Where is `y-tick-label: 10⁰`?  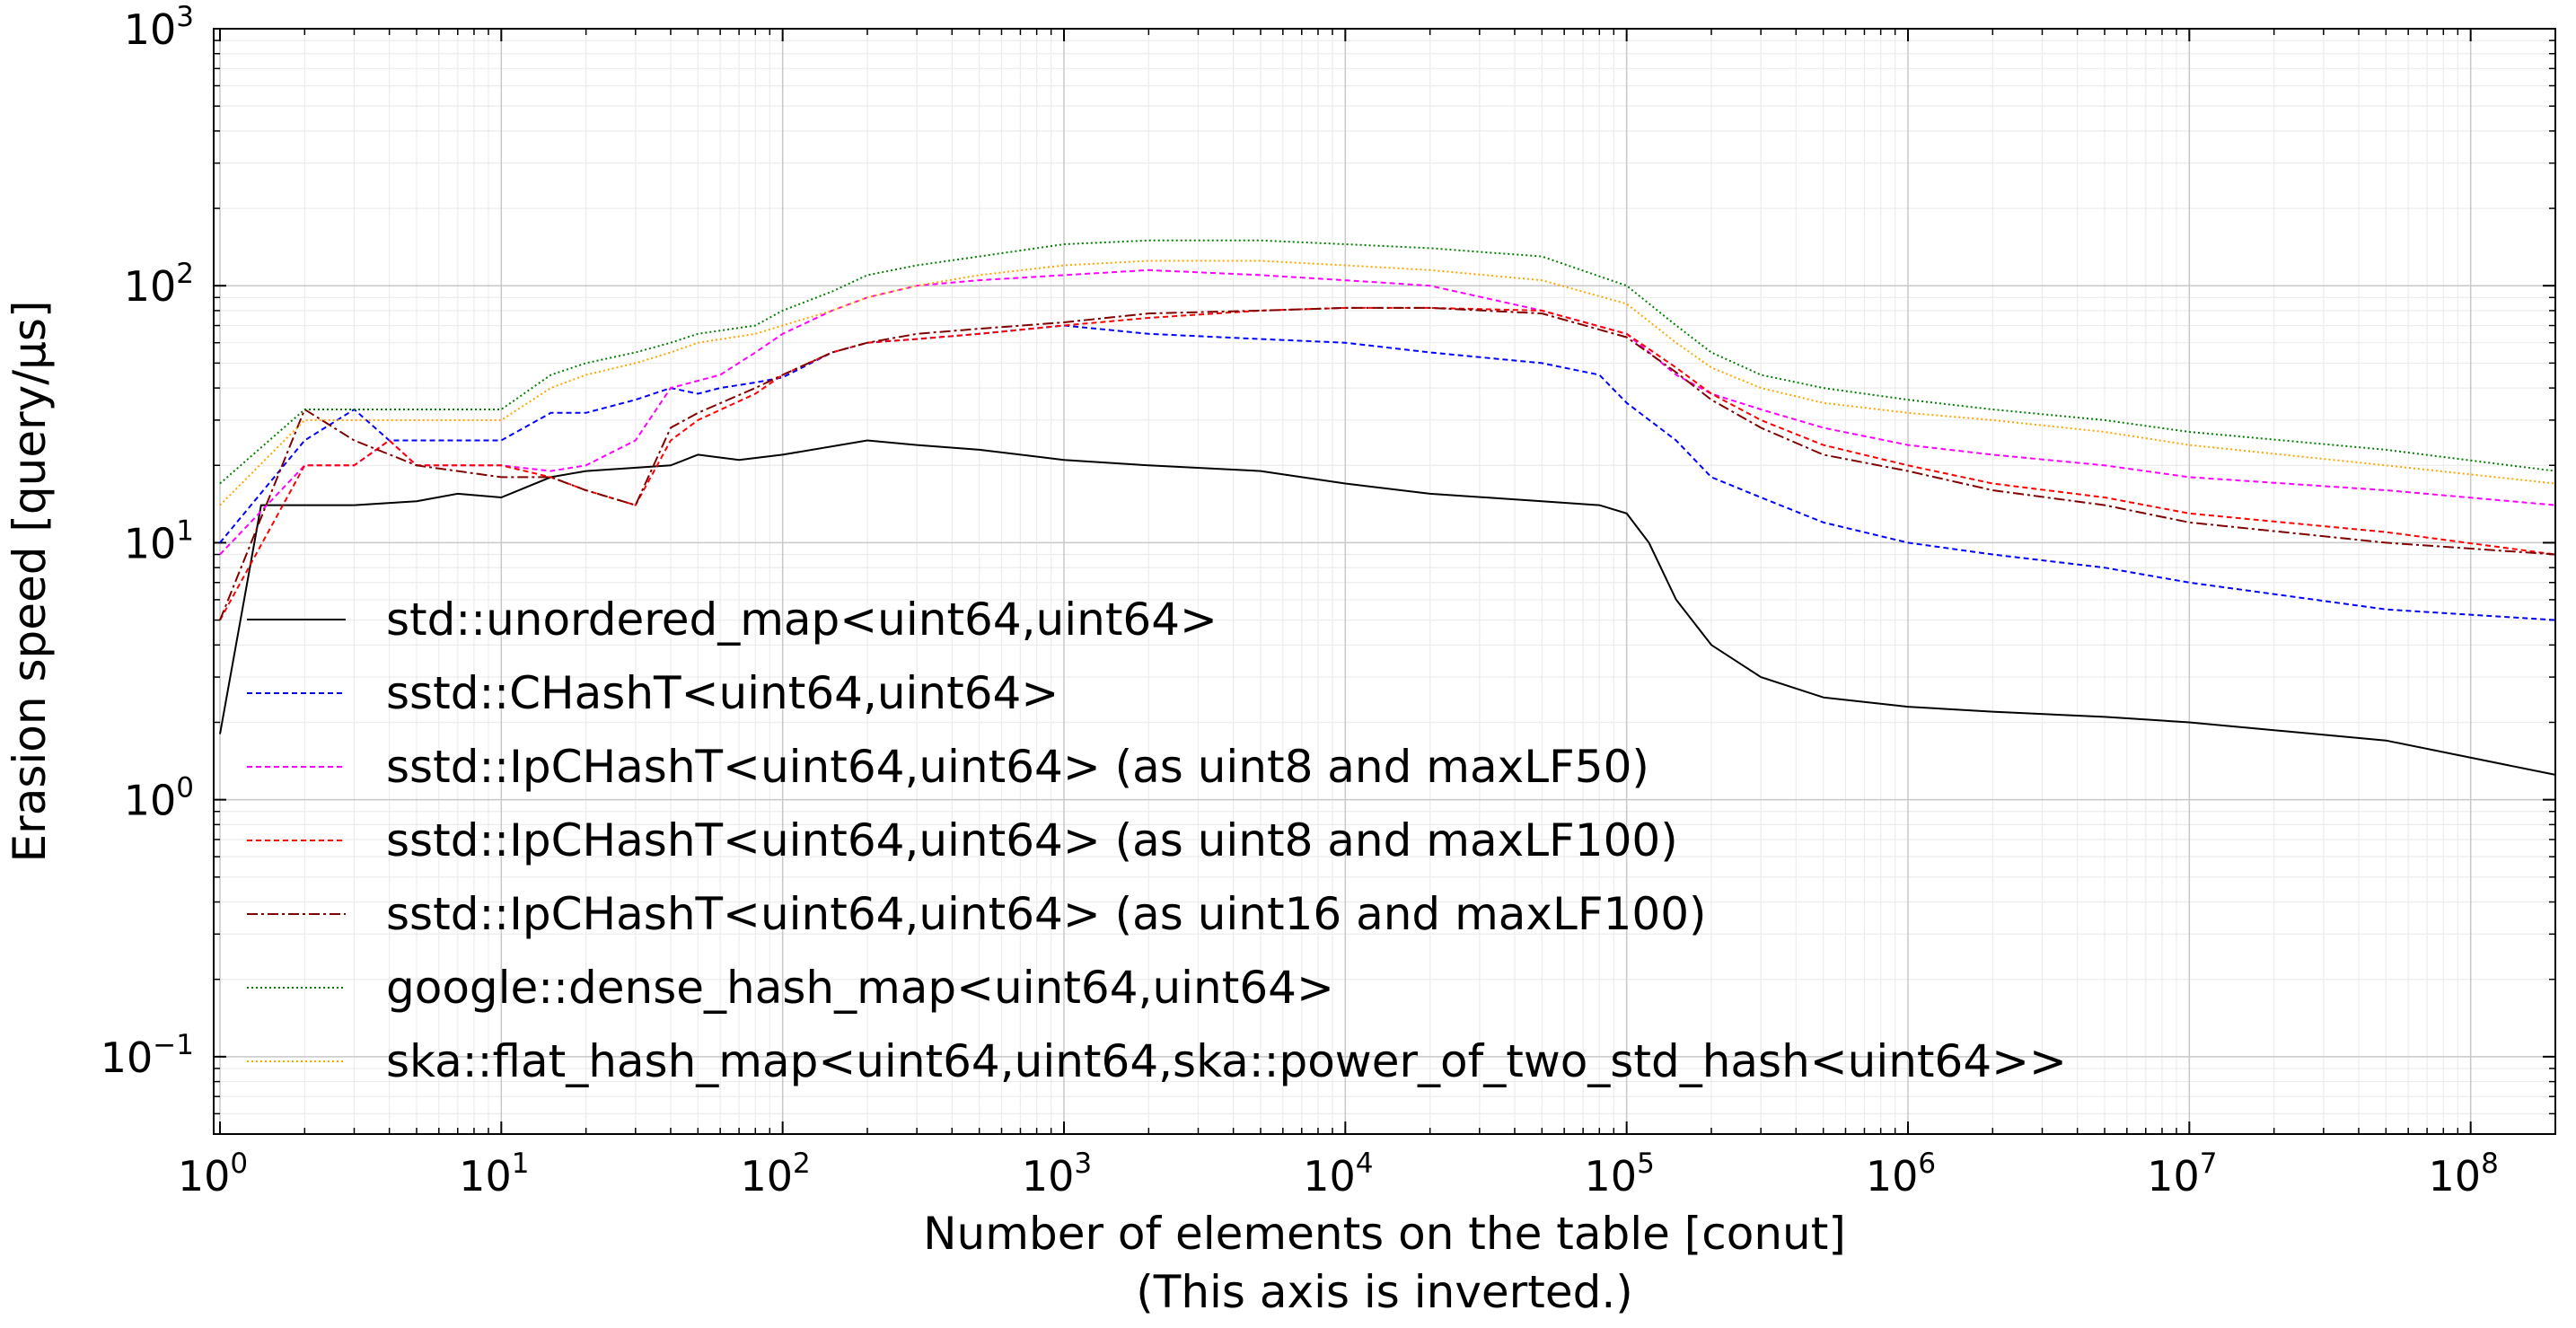 y-tick-label: 10⁰ is located at coordinates (159, 798).